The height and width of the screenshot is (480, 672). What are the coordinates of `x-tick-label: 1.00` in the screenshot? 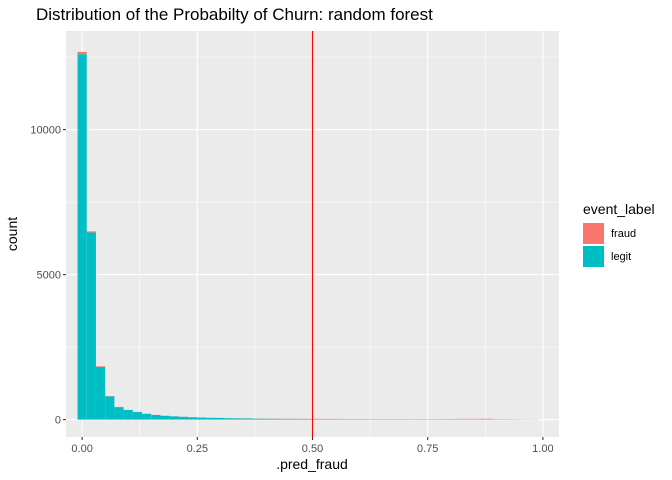 It's located at (542, 449).